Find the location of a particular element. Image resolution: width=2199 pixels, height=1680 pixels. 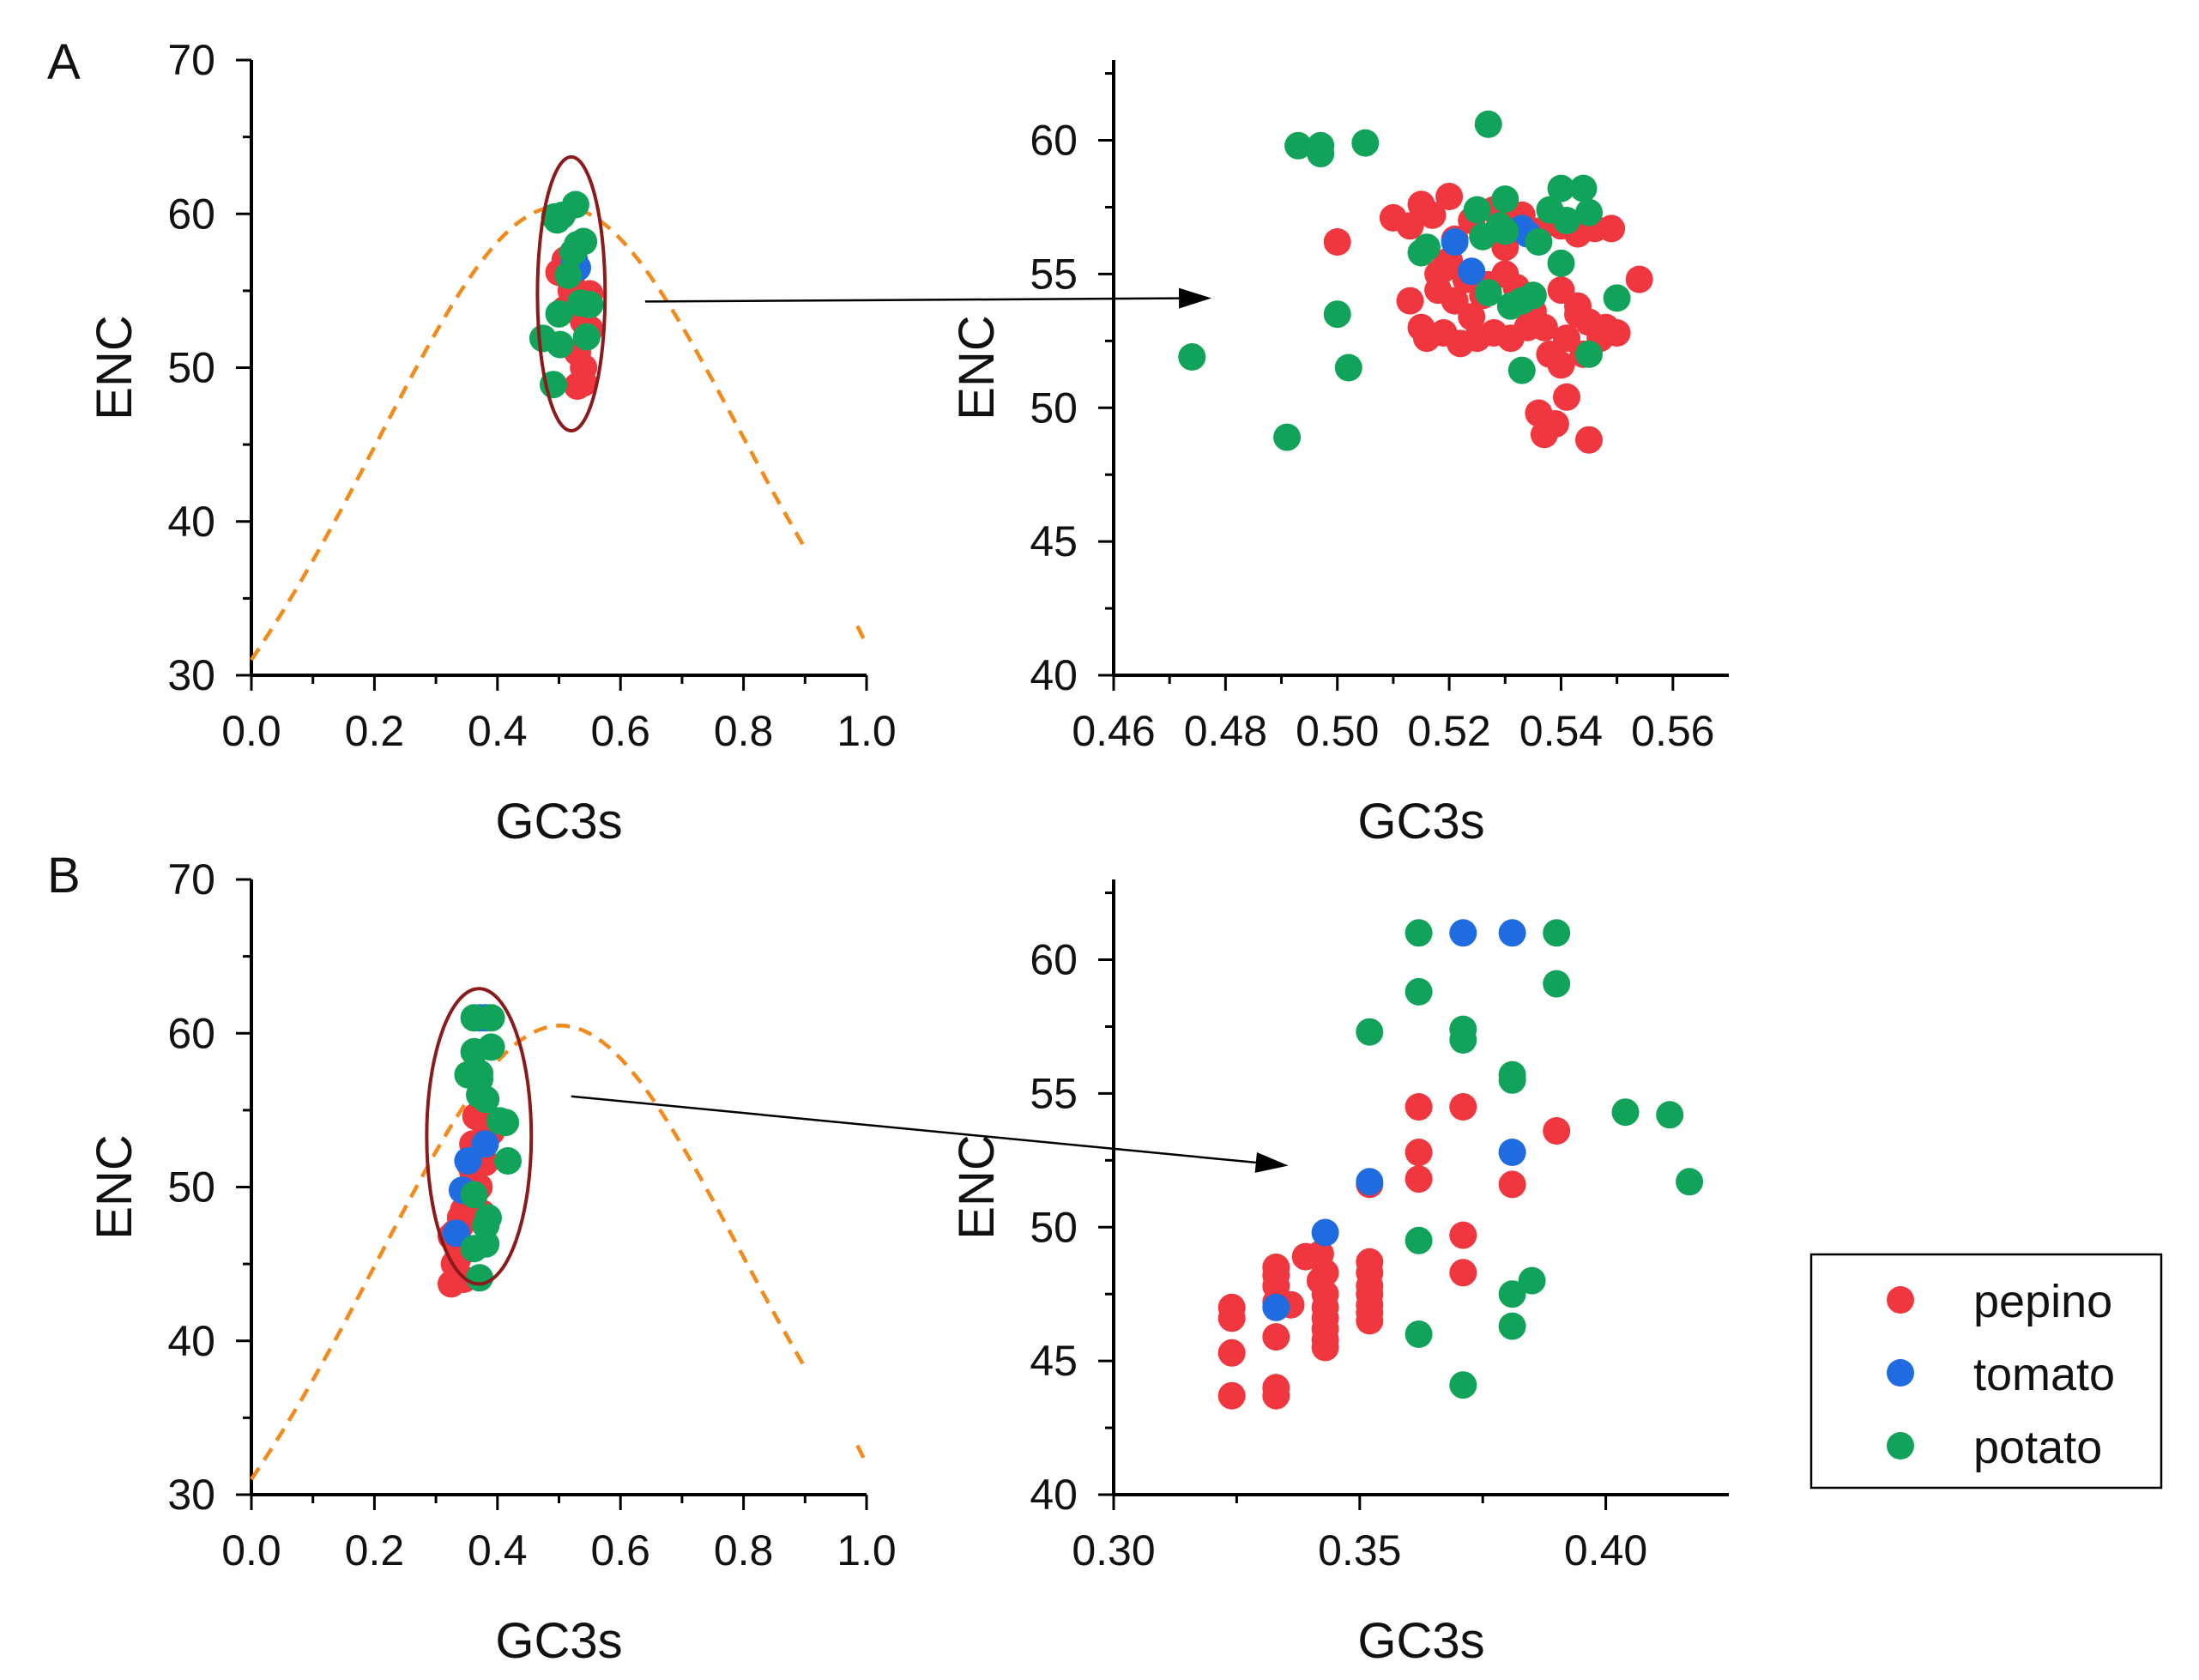

x-tick-label: 1.0 is located at coordinates (867, 731).